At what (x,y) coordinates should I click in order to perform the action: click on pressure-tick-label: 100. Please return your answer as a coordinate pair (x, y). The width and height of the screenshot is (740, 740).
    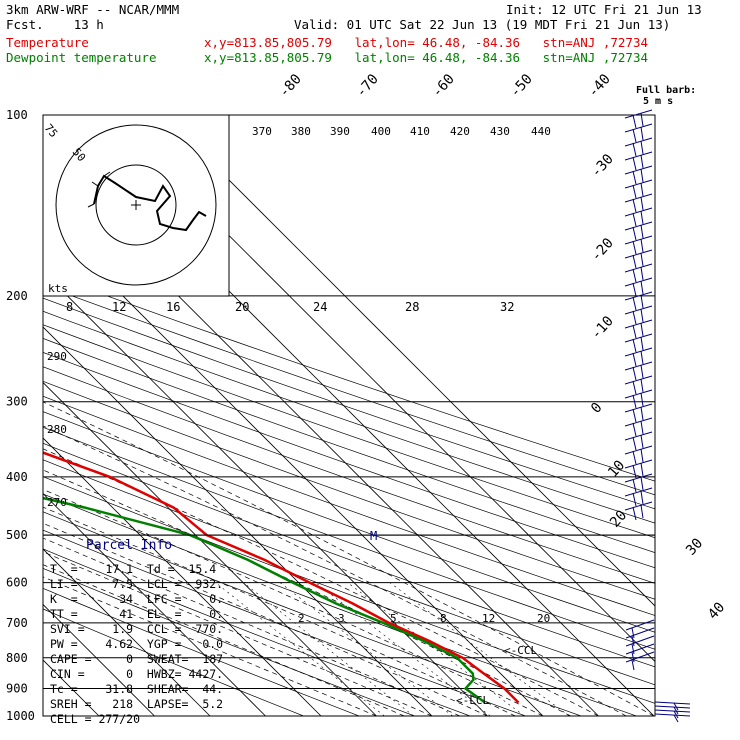
    Looking at the image, I should click on (17, 115).